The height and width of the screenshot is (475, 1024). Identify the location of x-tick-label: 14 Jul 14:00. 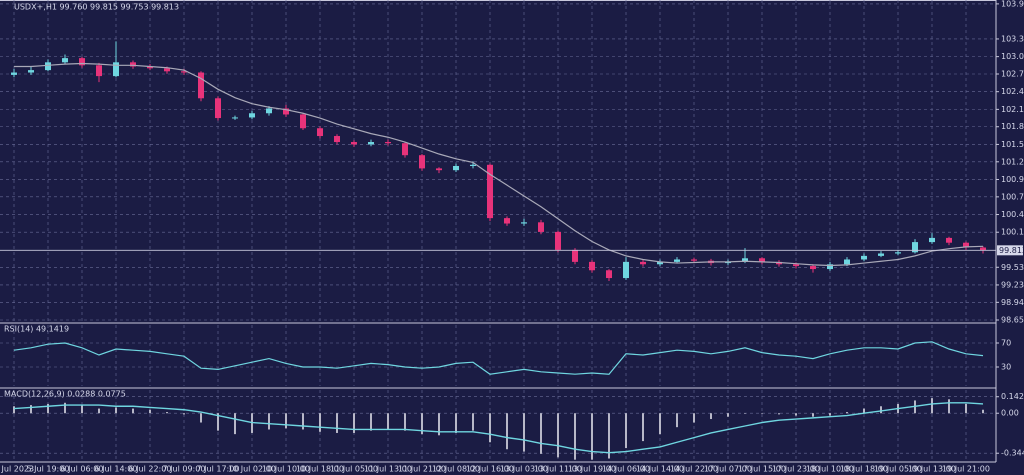
(660, 469).